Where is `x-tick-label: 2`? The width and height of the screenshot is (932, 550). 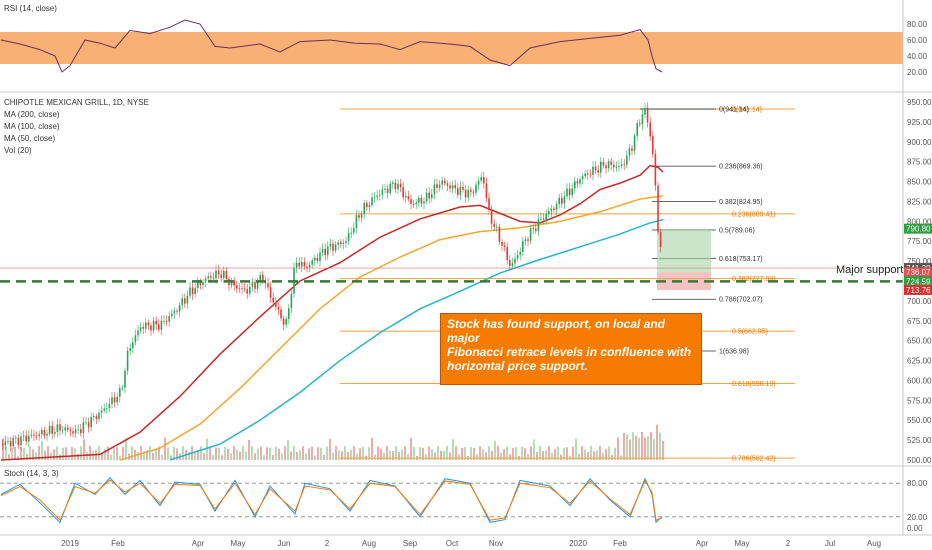 x-tick-label: 2 is located at coordinates (327, 543).